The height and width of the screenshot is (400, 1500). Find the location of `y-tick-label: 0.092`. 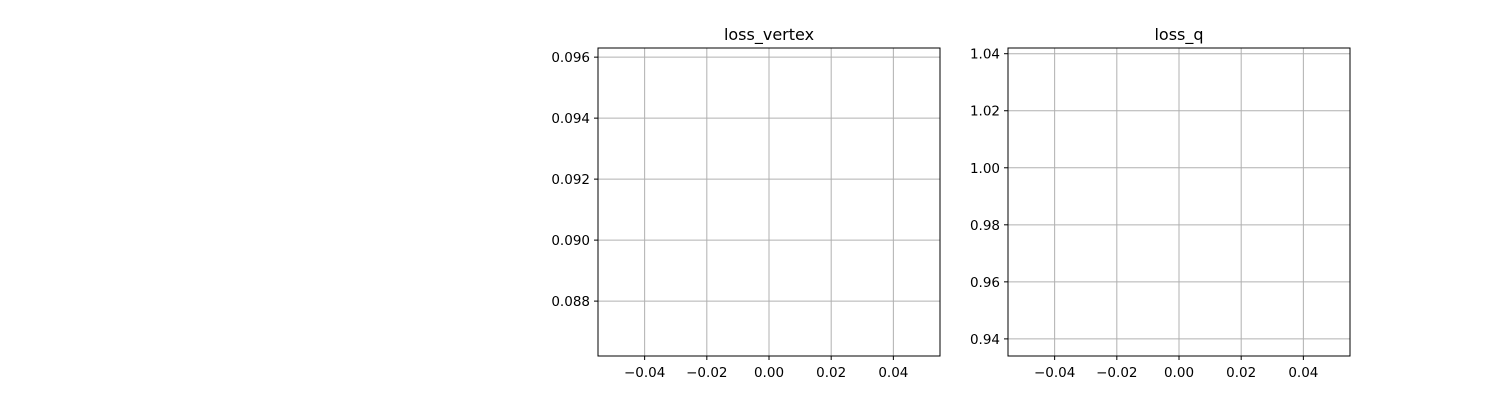

y-tick-label: 0.092 is located at coordinates (570, 180).